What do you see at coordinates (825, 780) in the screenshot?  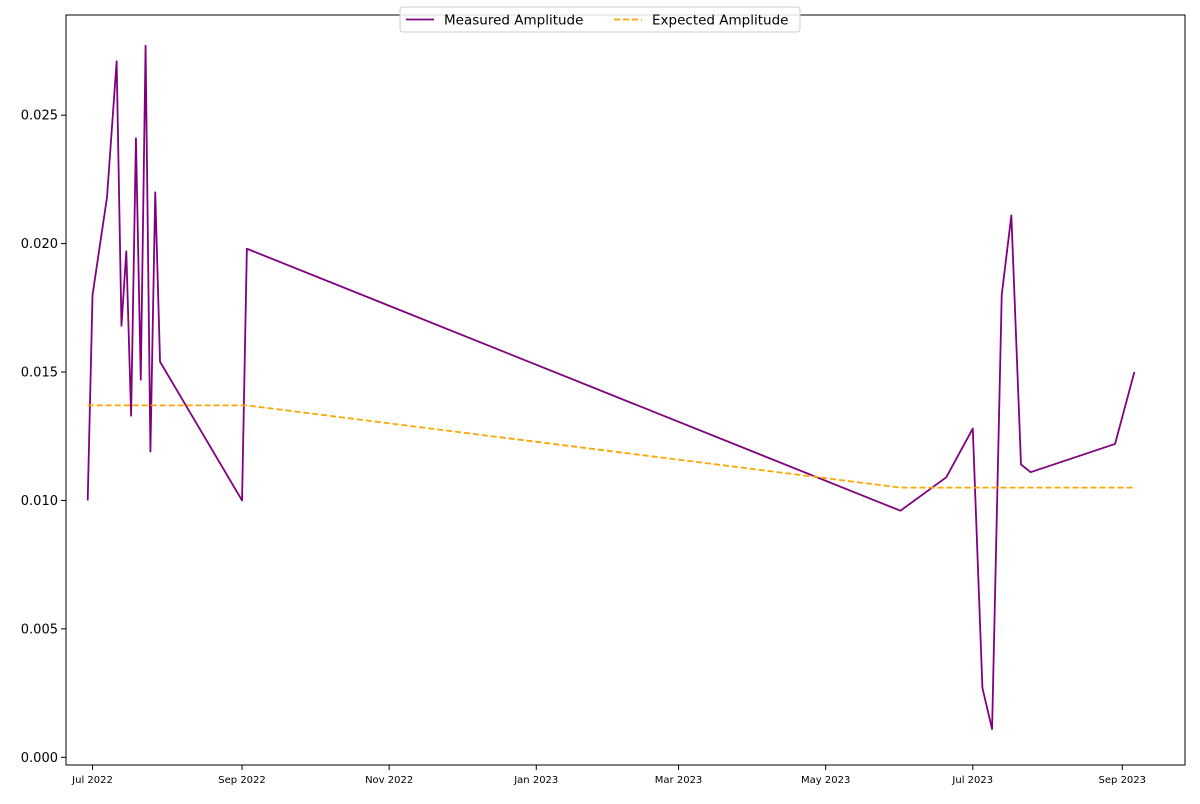 I see `x-tick-label: May 2023` at bounding box center [825, 780].